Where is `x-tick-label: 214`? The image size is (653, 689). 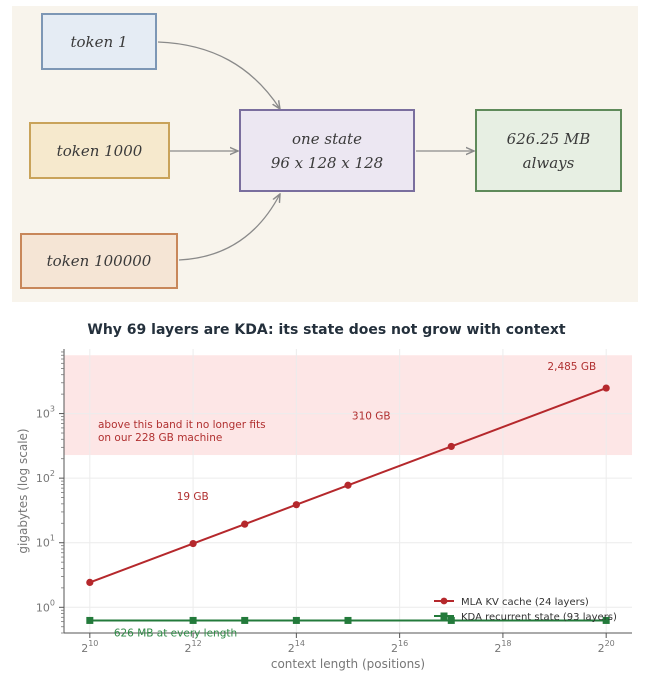 x-tick-label: 214 is located at coordinates (296, 647).